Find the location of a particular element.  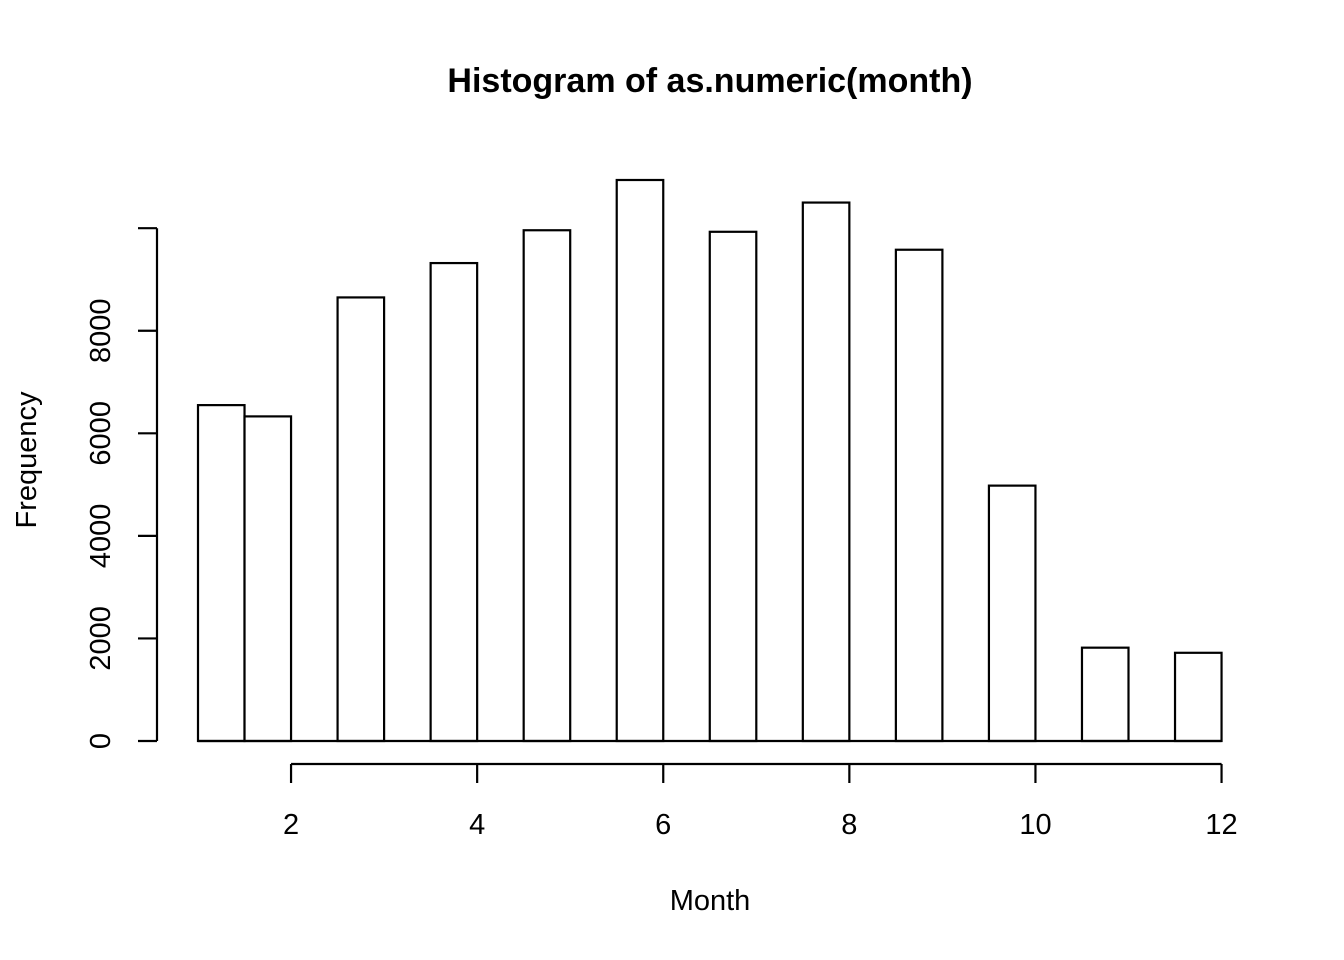

x-tick-label: 6 is located at coordinates (663, 825).